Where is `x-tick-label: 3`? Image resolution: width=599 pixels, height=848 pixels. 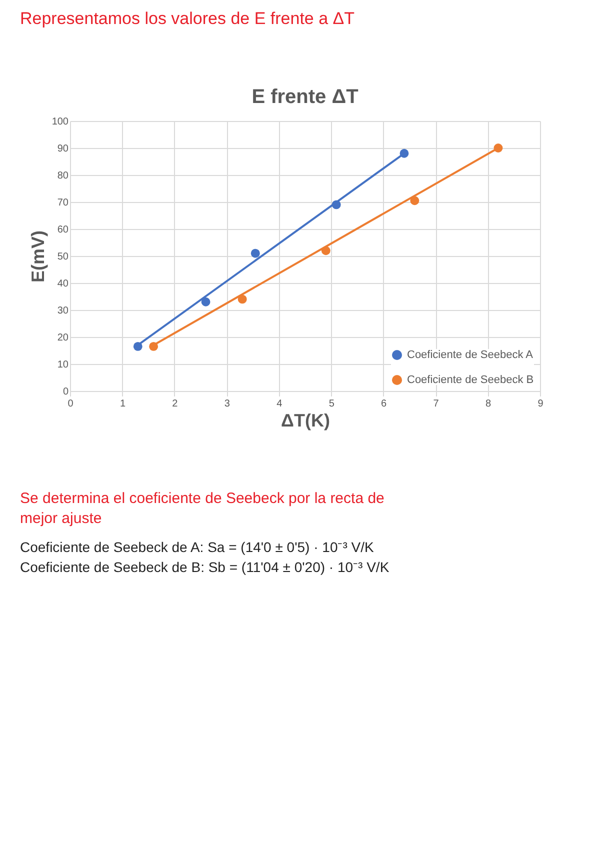
x-tick-label: 3 is located at coordinates (227, 404).